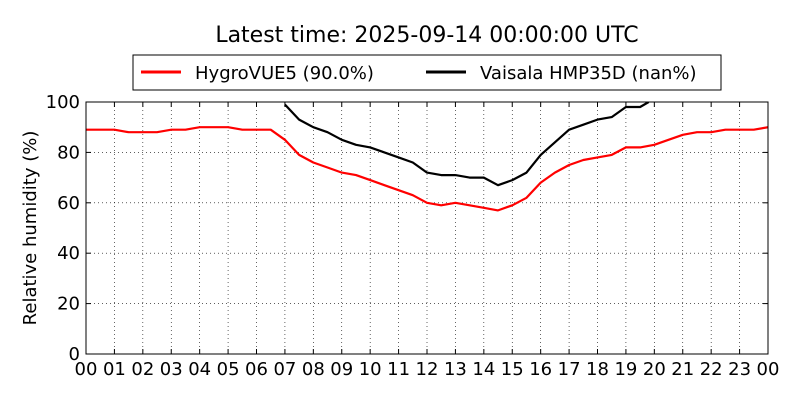 This screenshot has width=800, height=400. Describe the element at coordinates (625, 369) in the screenshot. I see `x-tick-label: 19` at that location.